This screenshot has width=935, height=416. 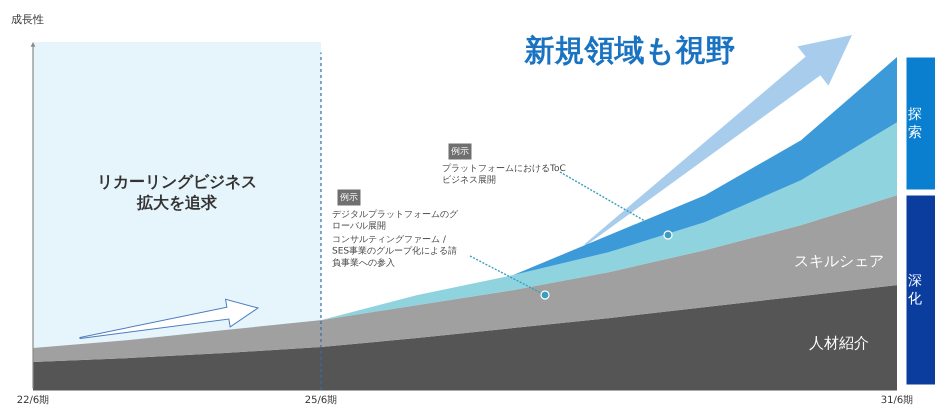 I want to click on annotation: プラットフォームにおけるToCビジネス展開, so click(x=504, y=174).